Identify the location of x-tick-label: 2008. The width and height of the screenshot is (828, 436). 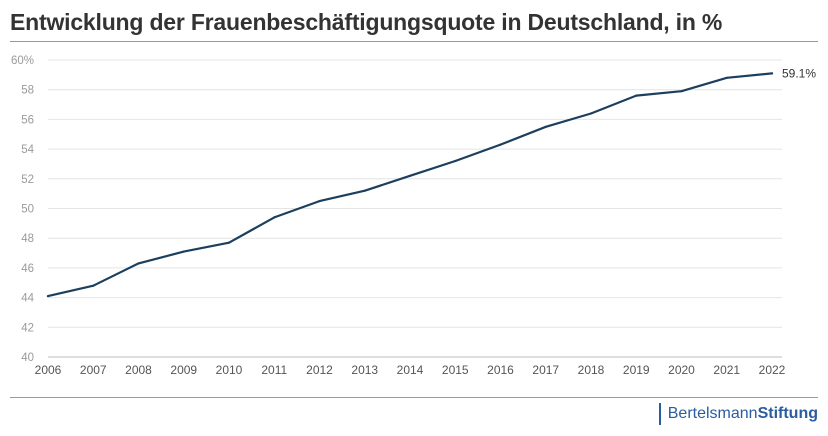
(138, 370).